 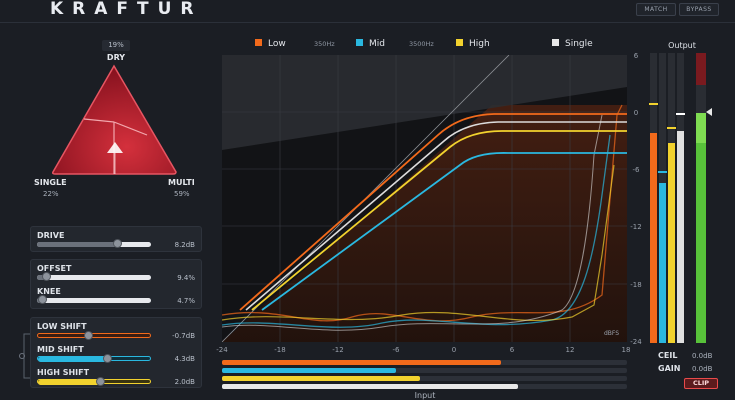 What do you see at coordinates (396, 350) in the screenshot?
I see `x-tick-neg6: -6` at bounding box center [396, 350].